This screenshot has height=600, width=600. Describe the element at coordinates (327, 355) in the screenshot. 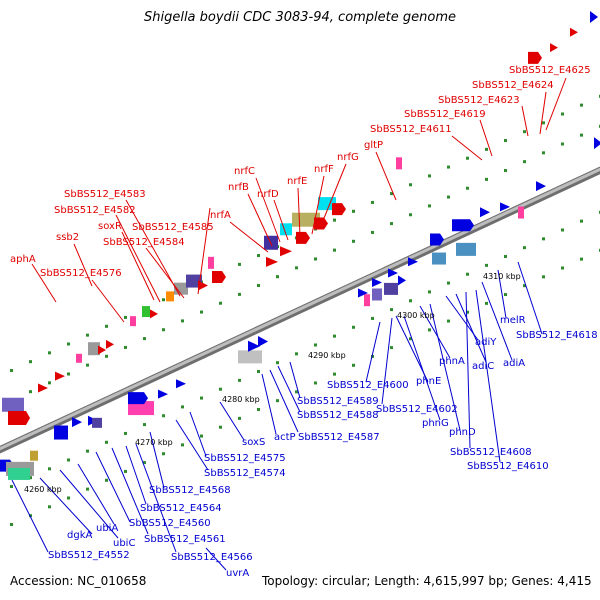

I see `scale-label: 4290 kbp` at that location.